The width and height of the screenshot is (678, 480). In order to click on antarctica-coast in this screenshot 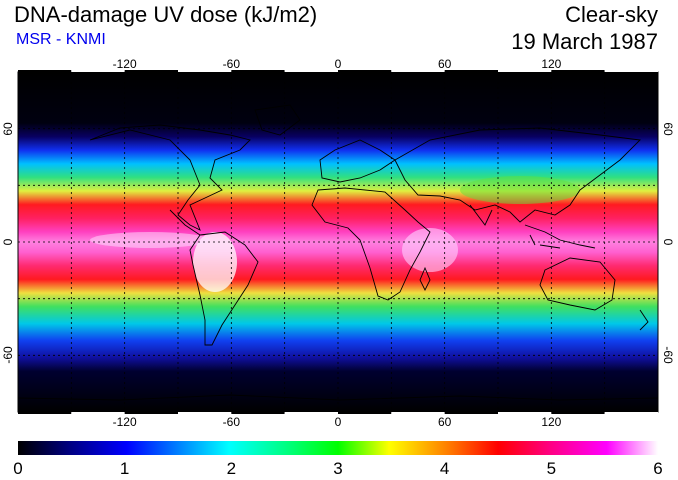, I will do `click(338, 397)`.